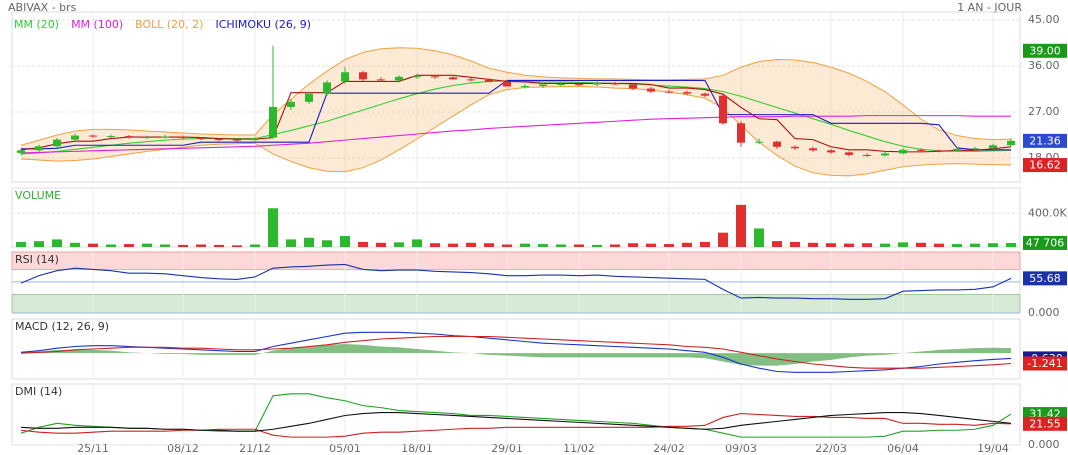 This screenshot has height=455, width=1068. I want to click on x-tick-label: 22/03, so click(831, 448).